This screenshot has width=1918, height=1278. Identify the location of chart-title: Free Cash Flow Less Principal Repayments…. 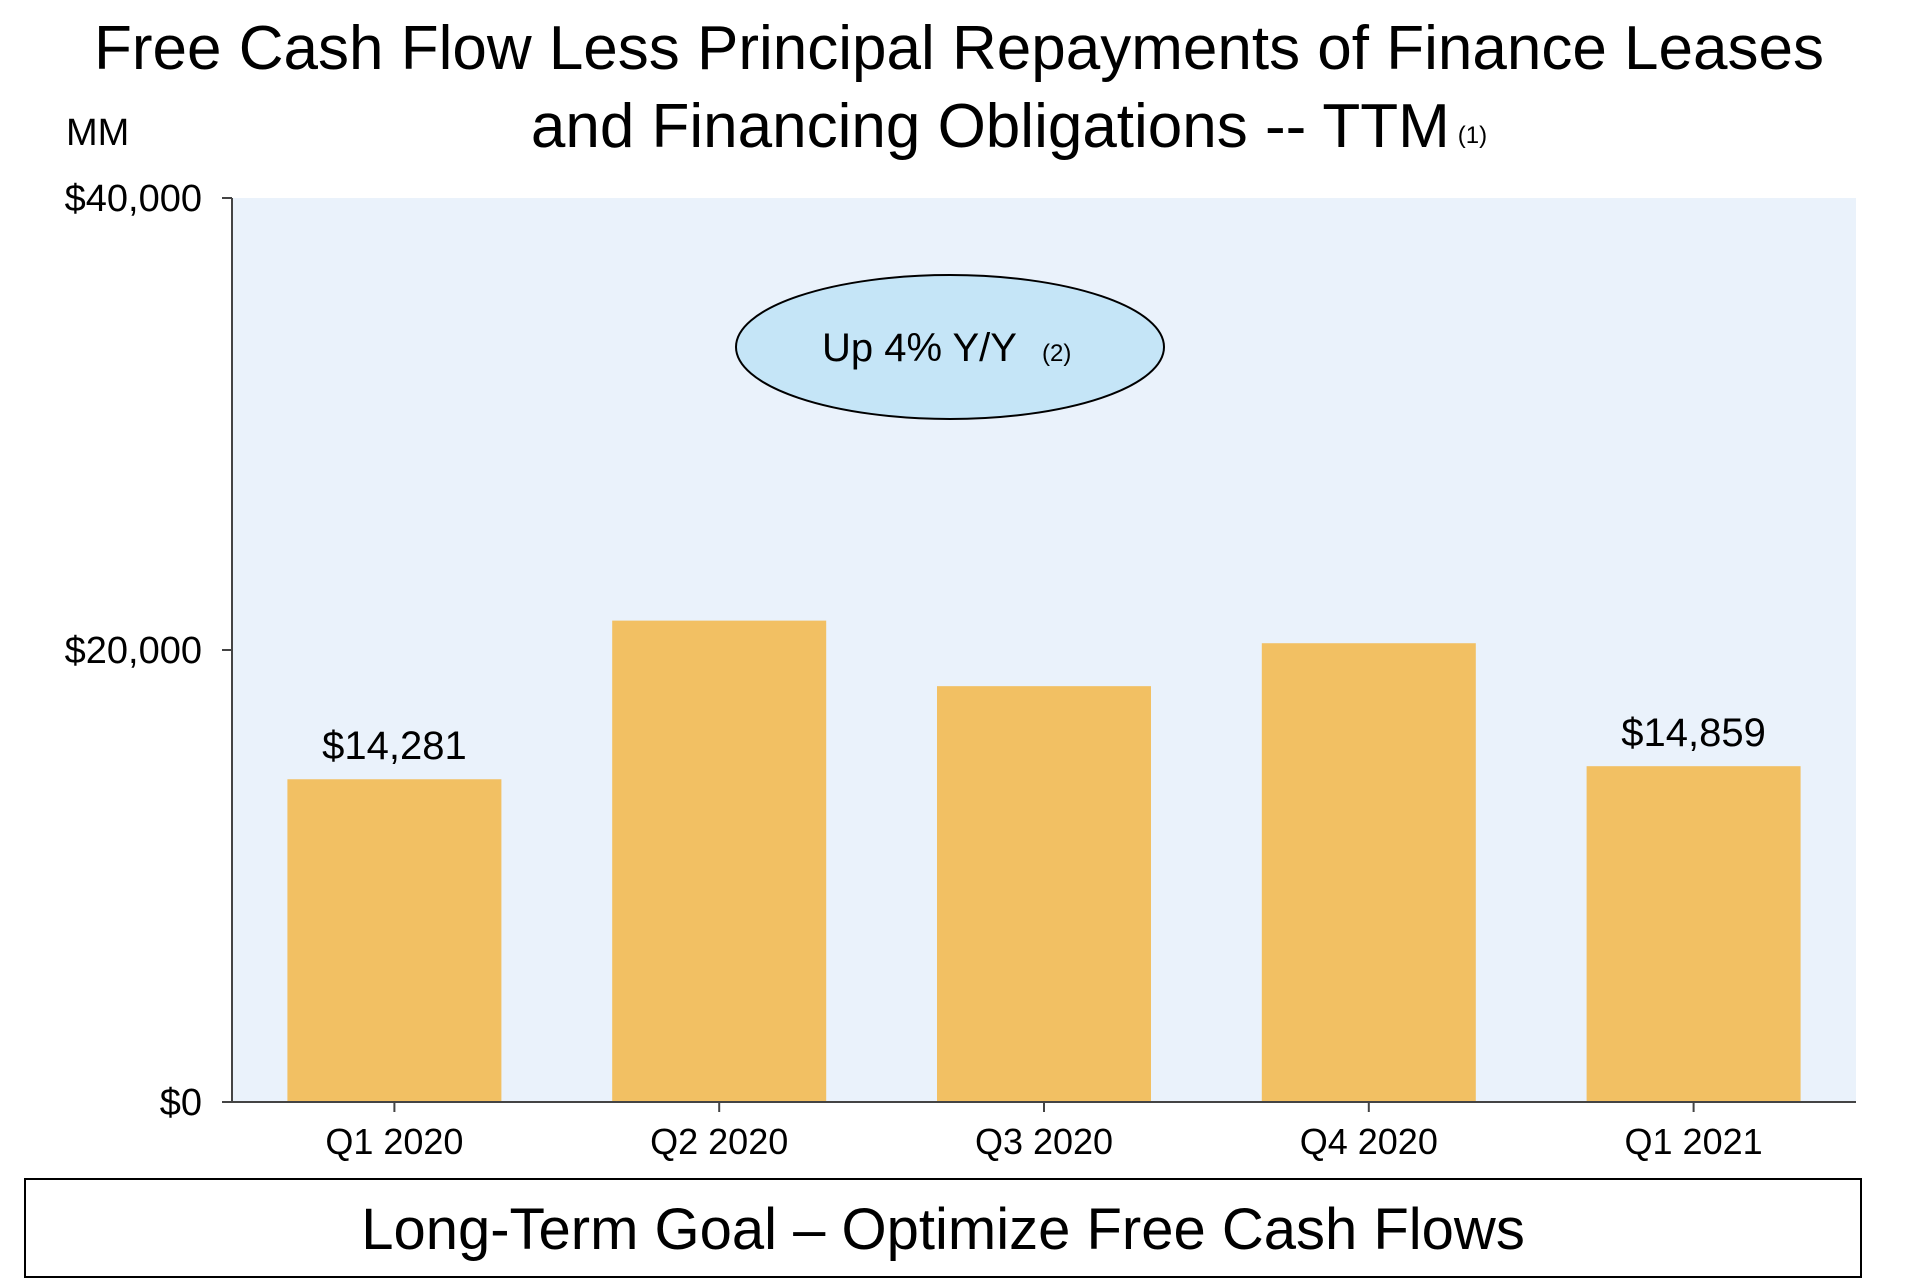
(959, 94).